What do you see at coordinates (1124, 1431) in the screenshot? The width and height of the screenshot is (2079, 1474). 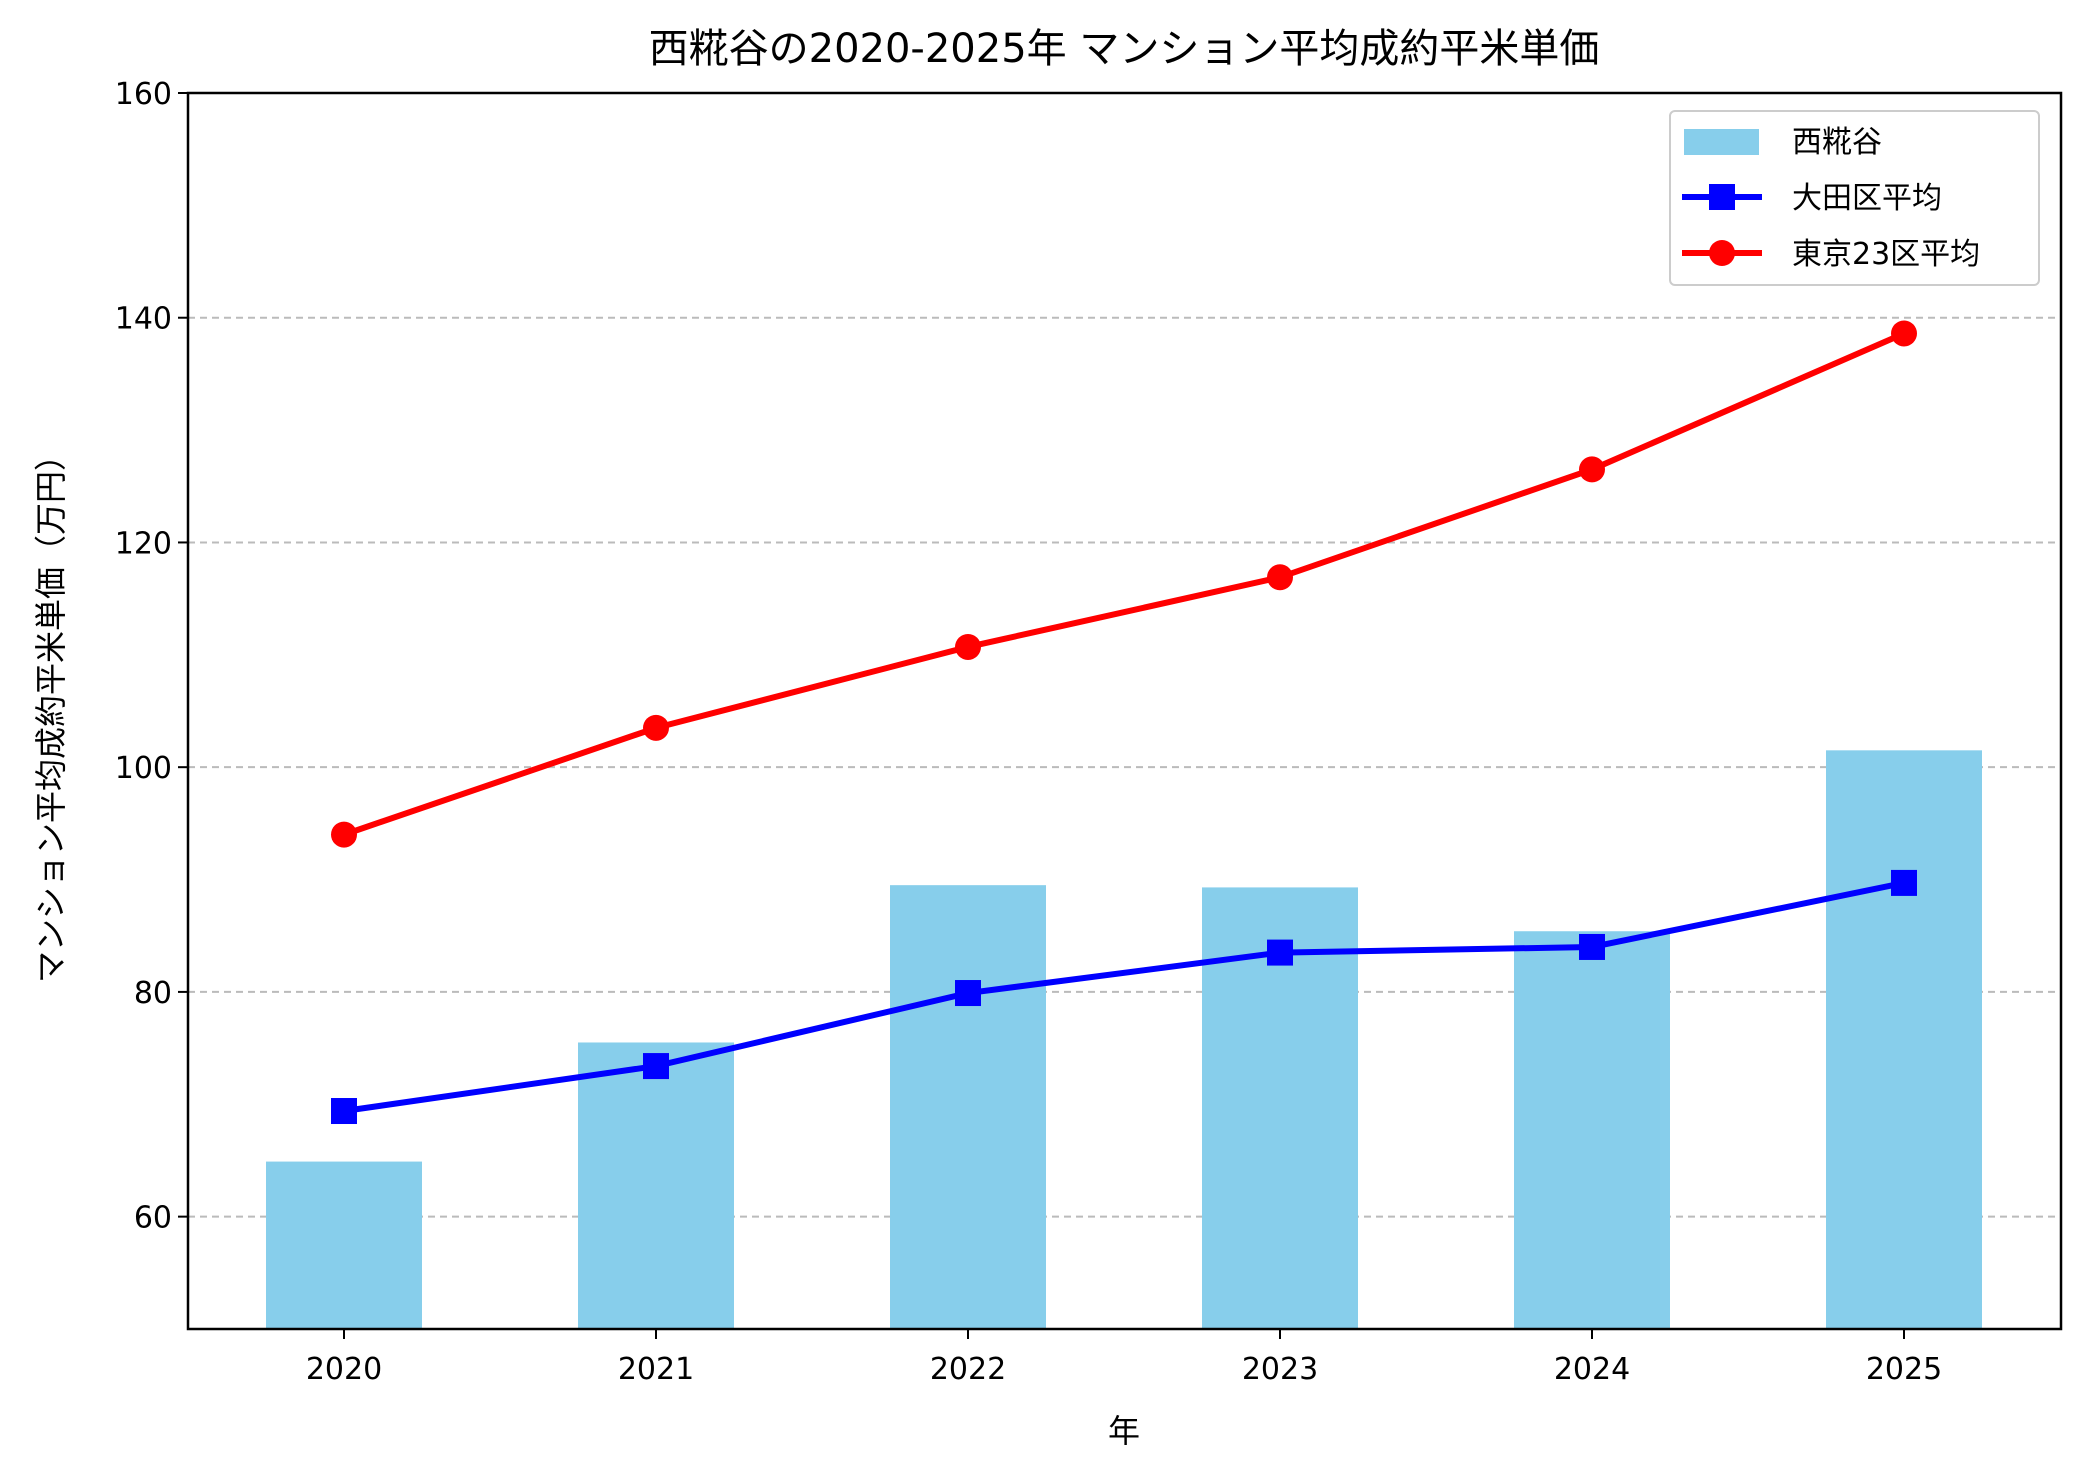 I see `x-axis-label: 年` at bounding box center [1124, 1431].